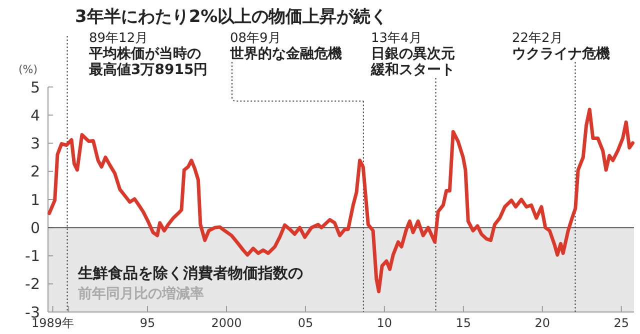 This screenshot has height=334, width=640. Describe the element at coordinates (412, 62) in the screenshot. I see `text: 日銀の異次元緩和スタート` at that location.